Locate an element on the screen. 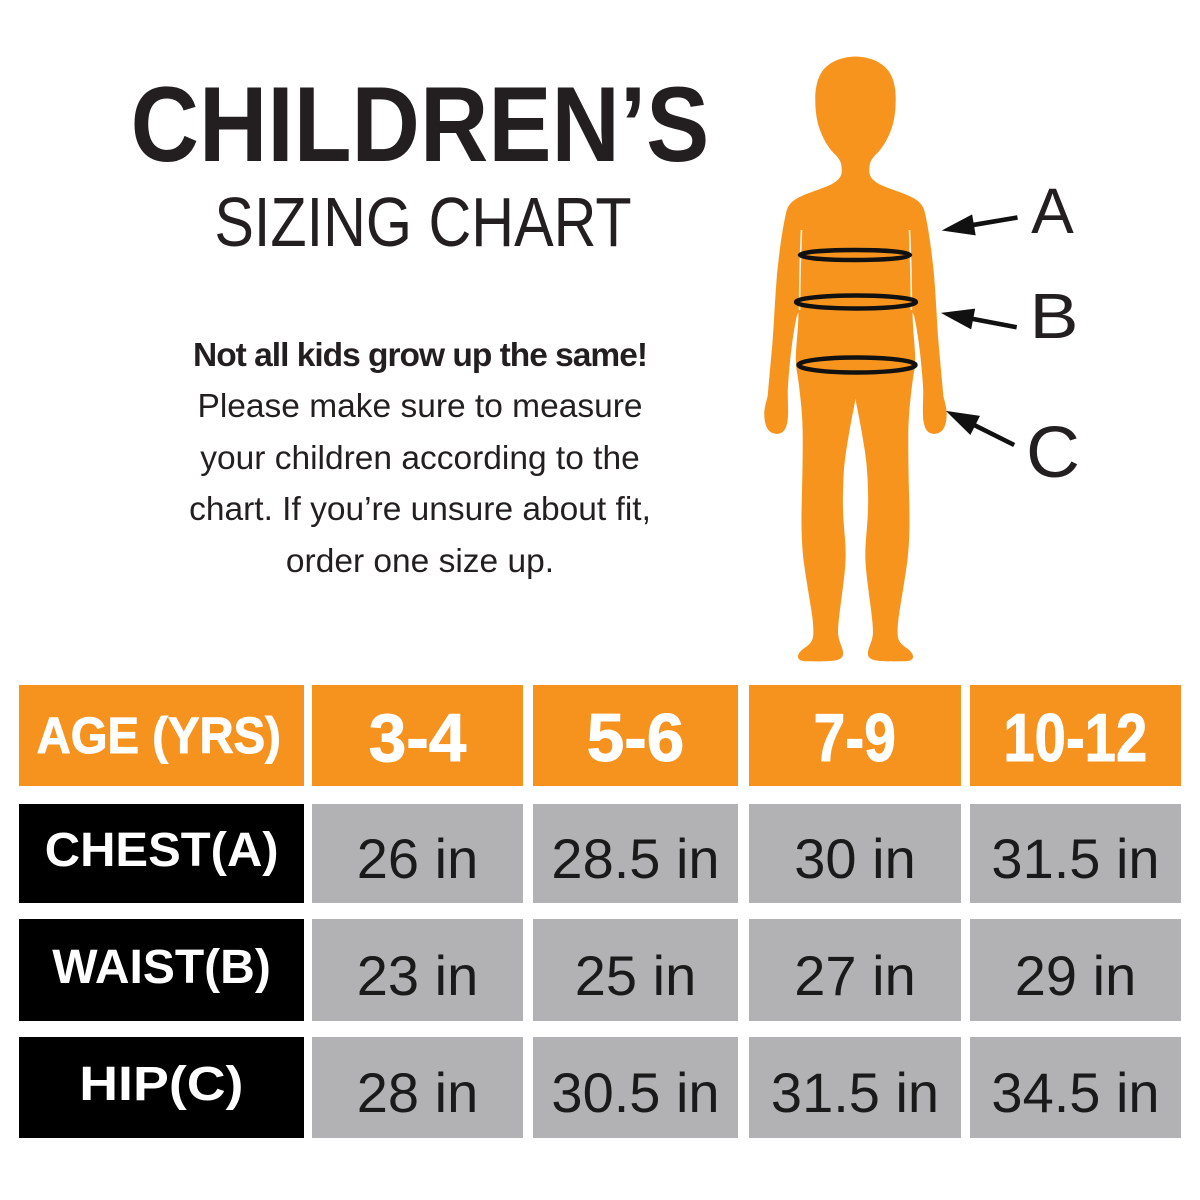 The width and height of the screenshot is (1200, 1200). svg-text: C is located at coordinates (1053, 453).